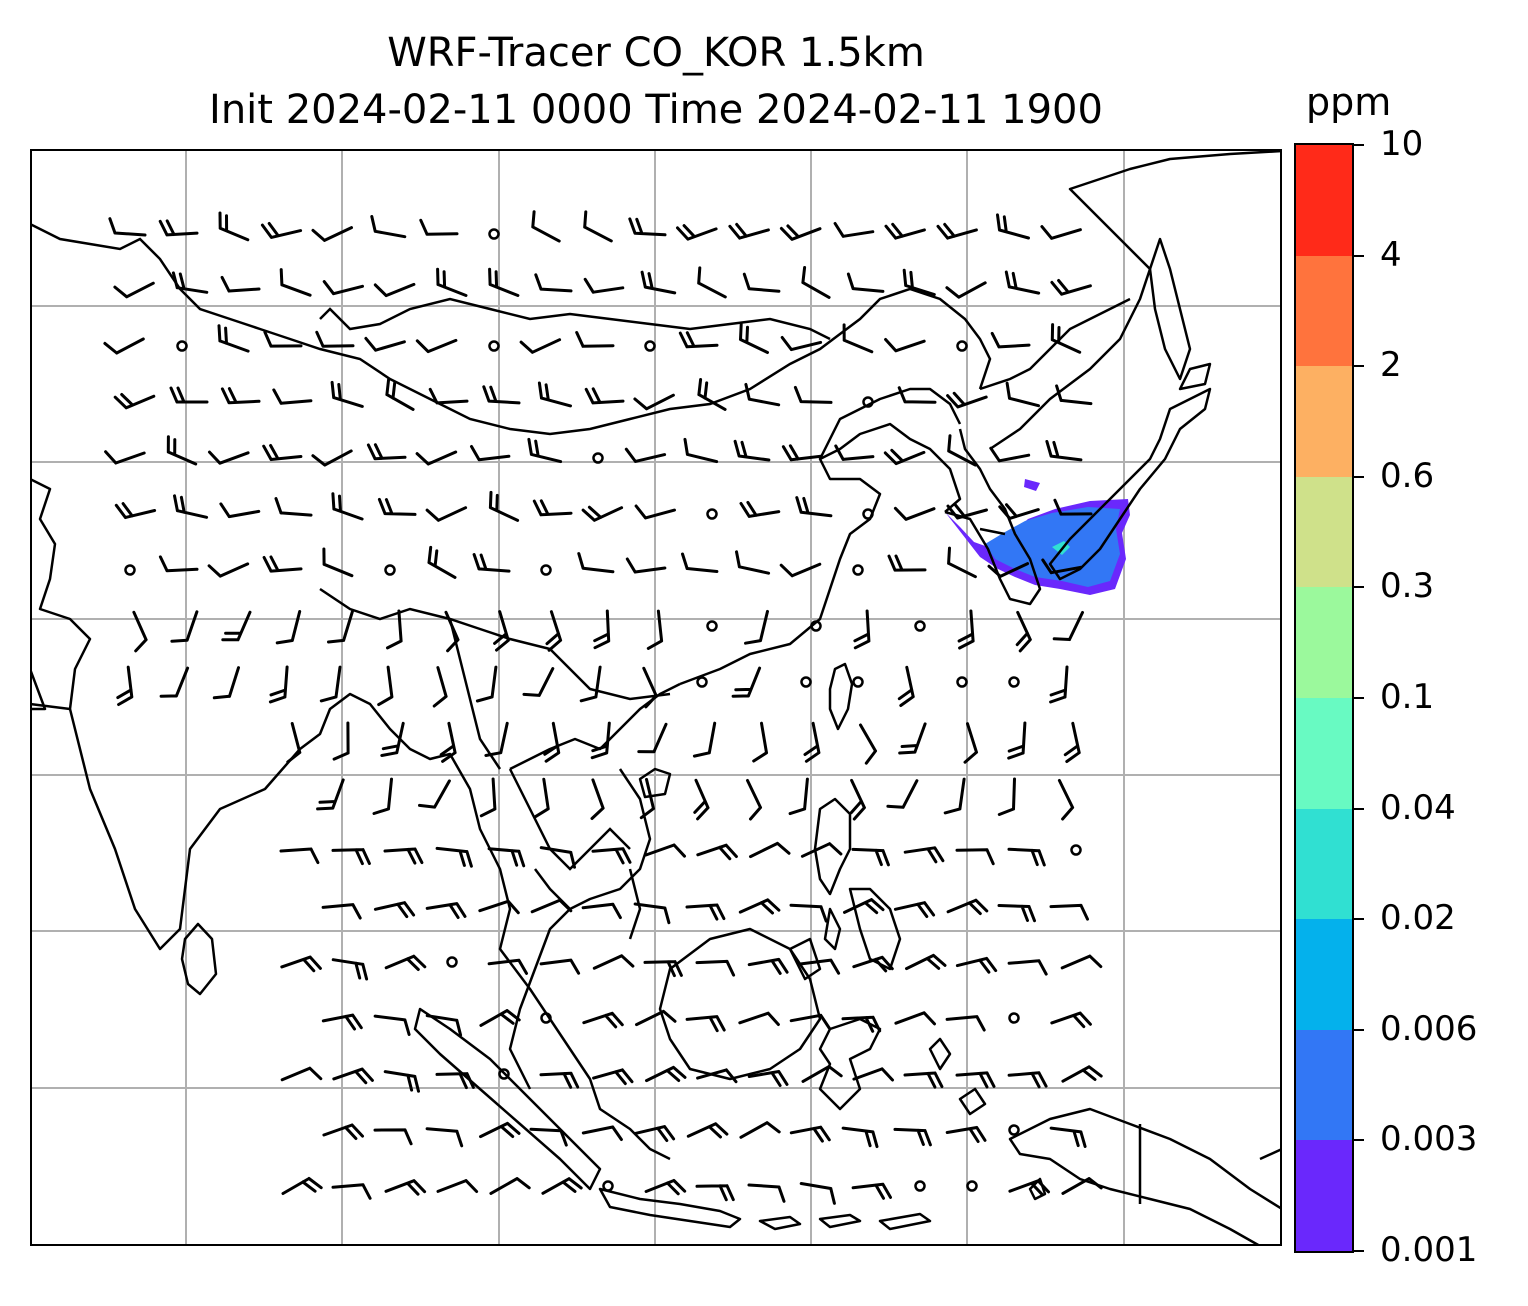 The width and height of the screenshot is (1528, 1306). I want to click on plume-layer-small, so click(1032, 485).